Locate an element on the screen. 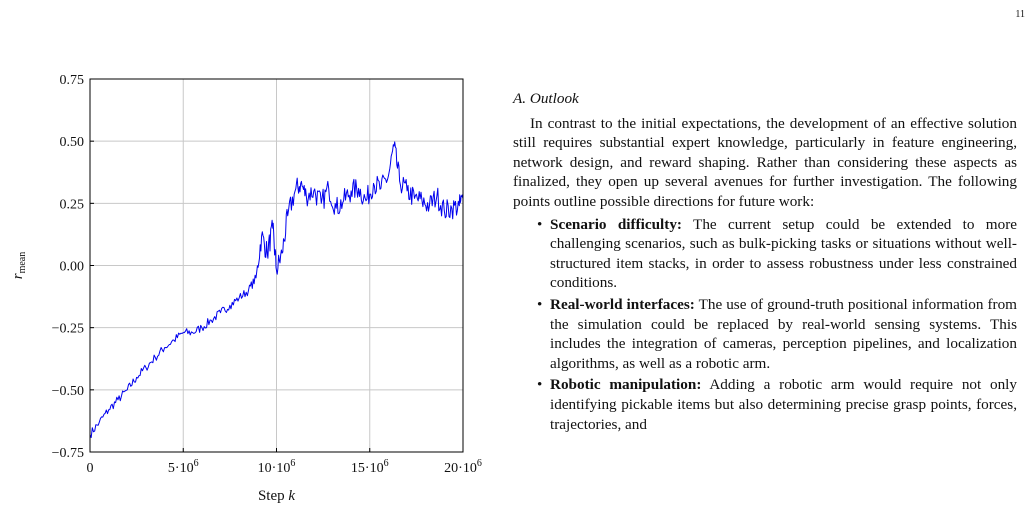 Image resolution: width=1034 pixels, height=529 pixels. x-tick-label: 5·10⁶ is located at coordinates (183, 467).